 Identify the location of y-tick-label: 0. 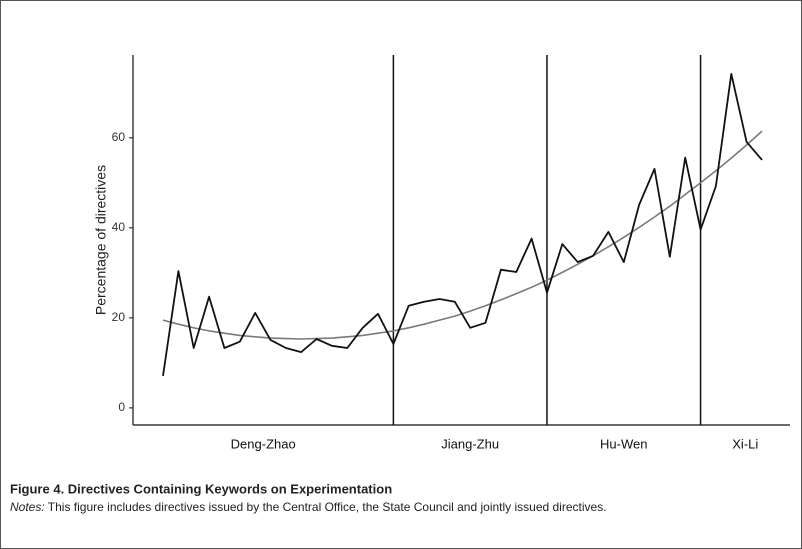
(121, 407).